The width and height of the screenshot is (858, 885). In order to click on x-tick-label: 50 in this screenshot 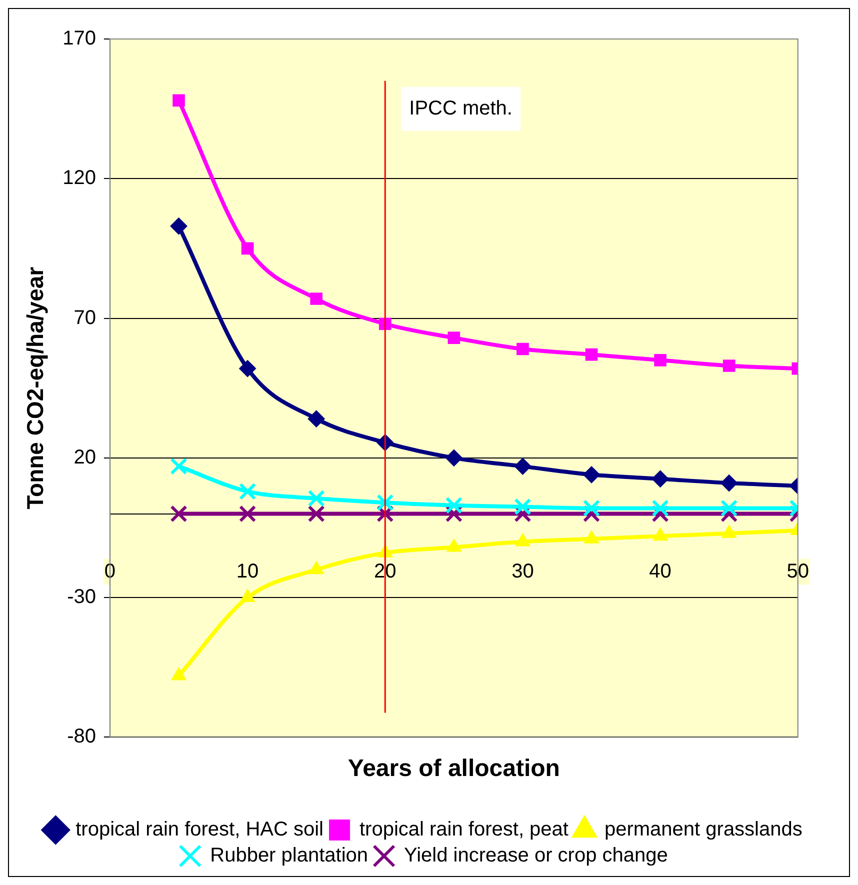, I will do `click(797, 571)`.